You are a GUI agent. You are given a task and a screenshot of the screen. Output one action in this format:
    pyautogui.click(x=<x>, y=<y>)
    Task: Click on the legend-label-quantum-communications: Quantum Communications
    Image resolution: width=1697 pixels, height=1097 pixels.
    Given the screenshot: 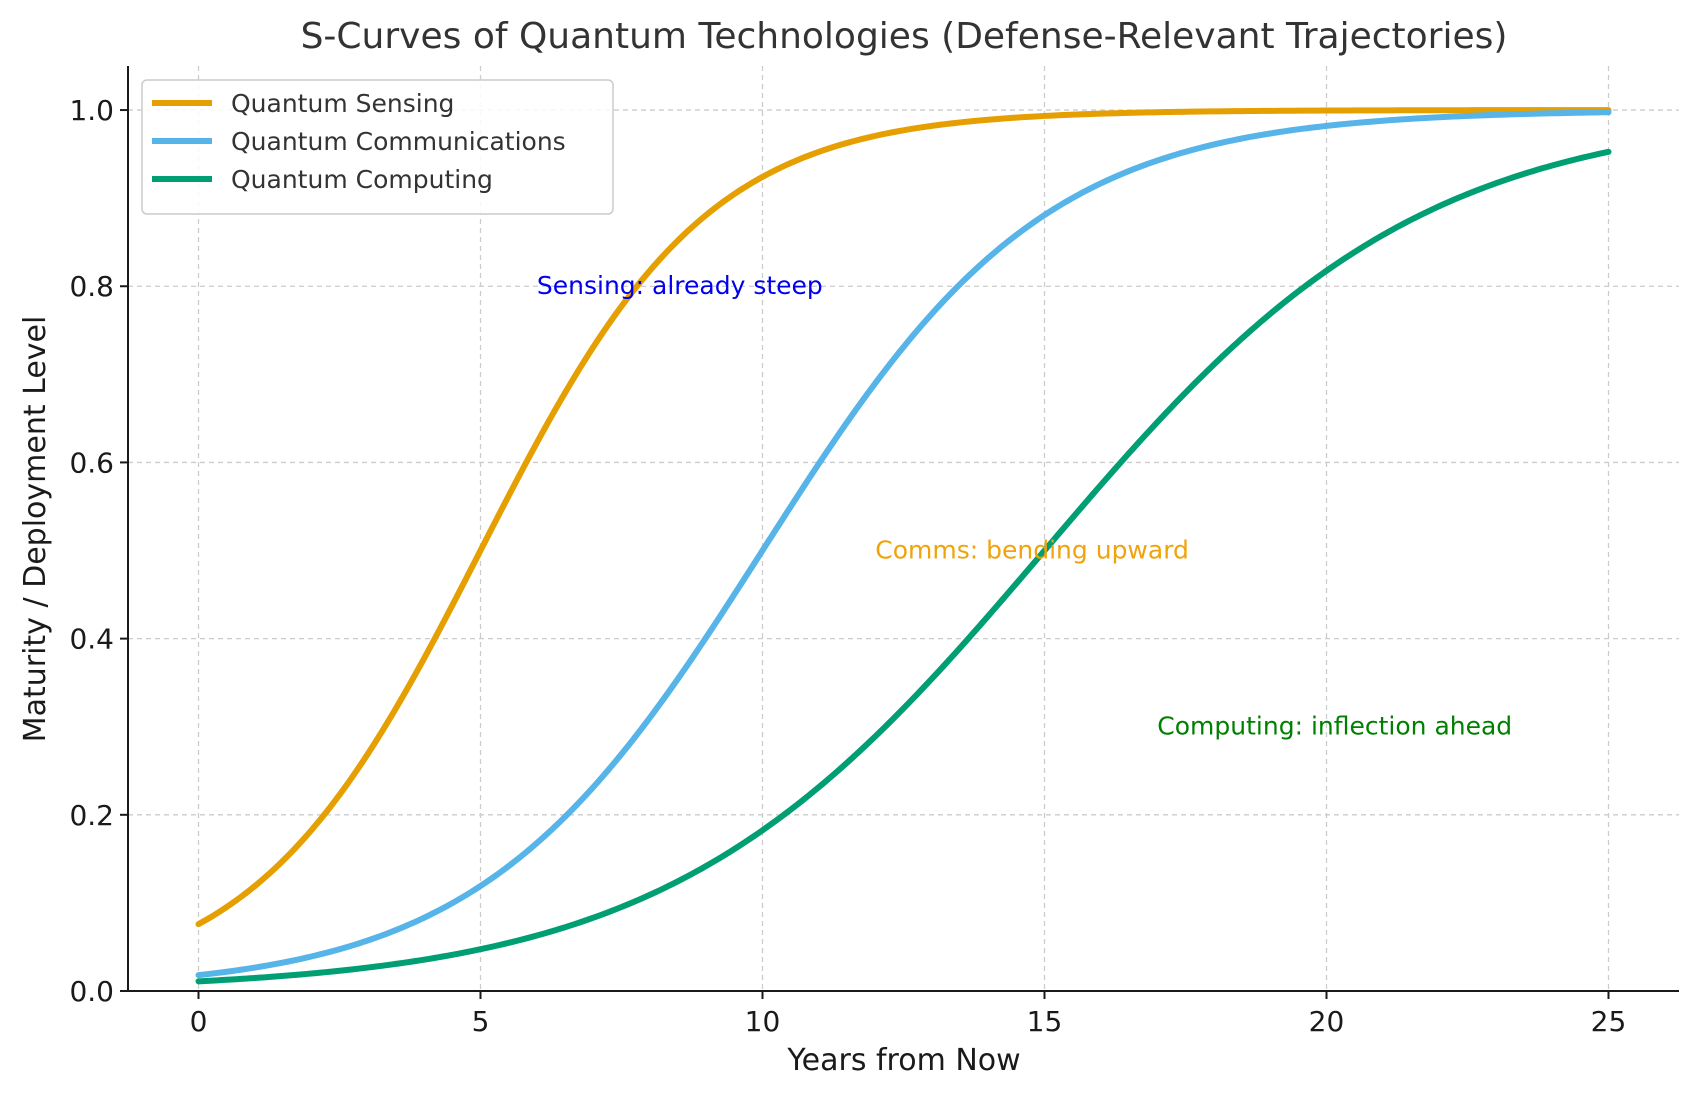 What is the action you would take?
    pyautogui.click(x=398, y=141)
    